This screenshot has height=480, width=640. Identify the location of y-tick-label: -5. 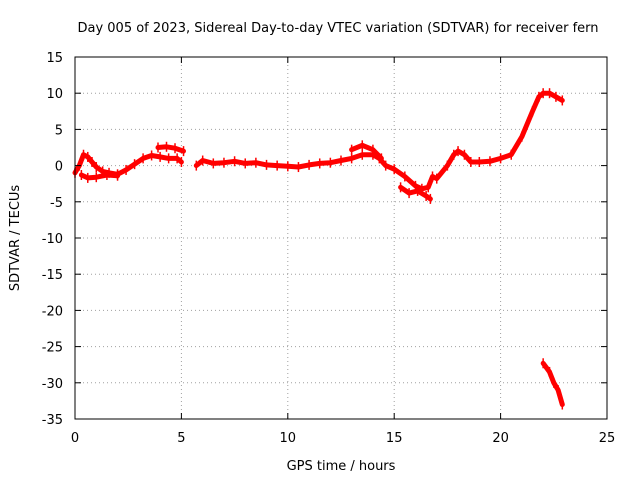
(56, 203).